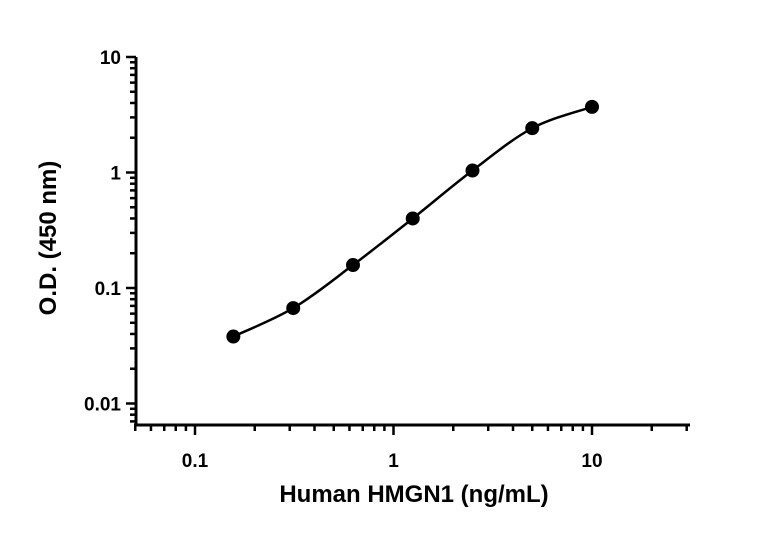  Describe the element at coordinates (393, 461) in the screenshot. I see `x-tick-label: 1` at that location.